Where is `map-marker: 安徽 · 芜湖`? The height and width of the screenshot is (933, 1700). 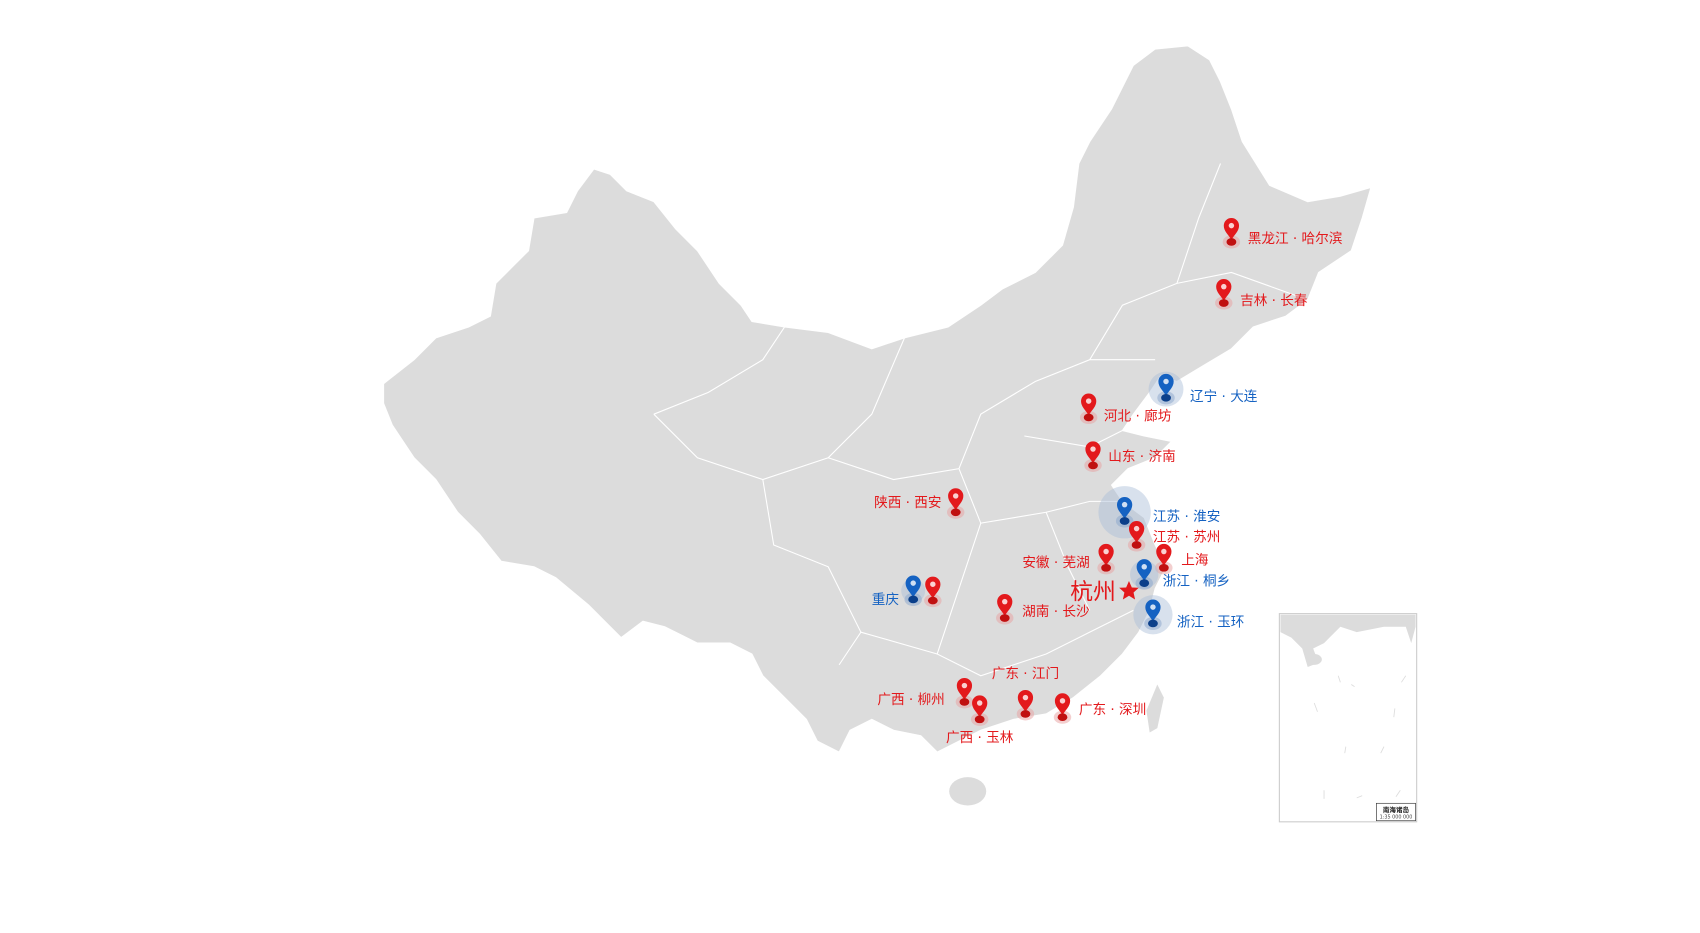
map-marker: 安徽 · 芜湖 is located at coordinates (1068, 559).